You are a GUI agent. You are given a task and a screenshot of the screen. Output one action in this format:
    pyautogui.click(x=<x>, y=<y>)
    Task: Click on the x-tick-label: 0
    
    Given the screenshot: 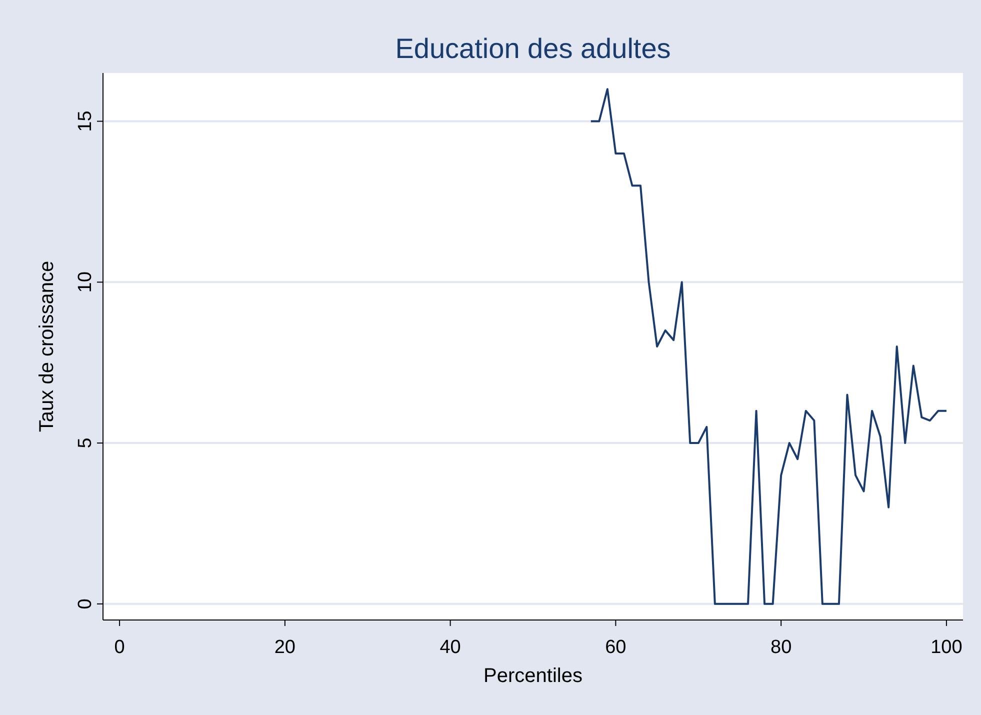 What is the action you would take?
    pyautogui.click(x=119, y=647)
    